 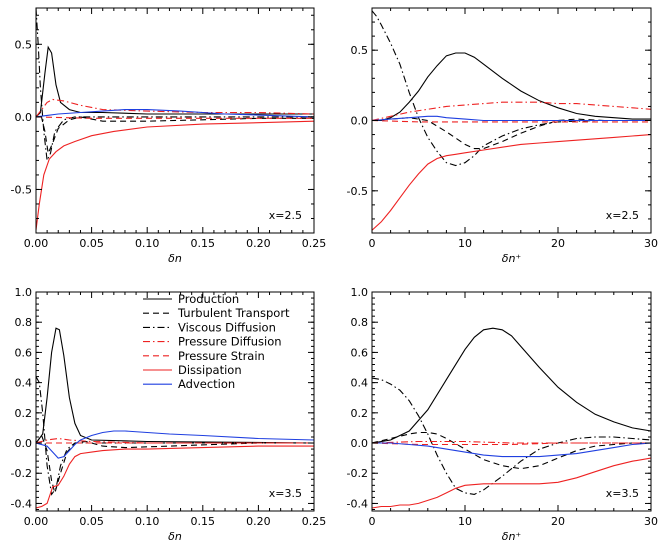 What do you see at coordinates (227, 327) in the screenshot?
I see `legend-label-viscous-diffusion: Viscous Diffusion` at bounding box center [227, 327].